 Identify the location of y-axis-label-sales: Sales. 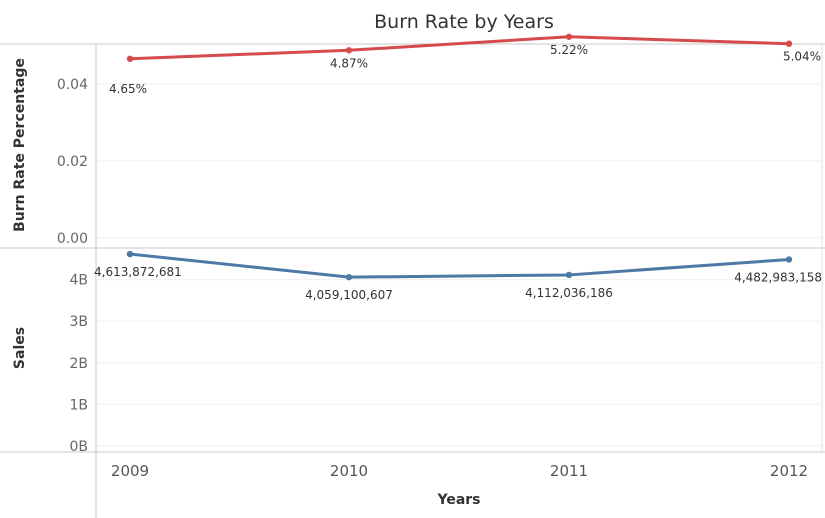
(20, 348).